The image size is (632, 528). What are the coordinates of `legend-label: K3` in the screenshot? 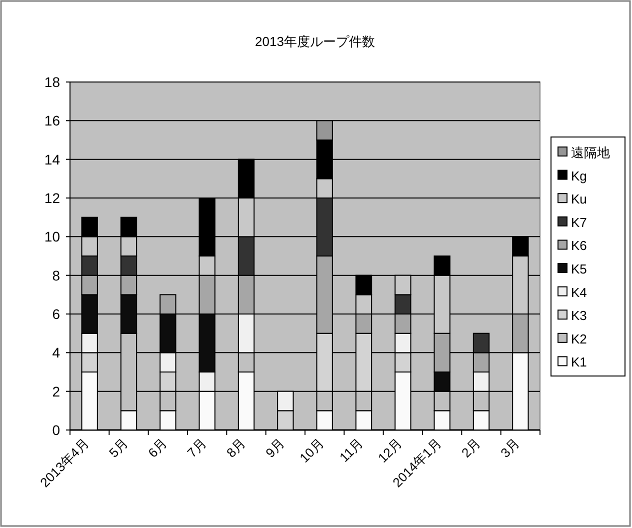 It's located at (579, 316).